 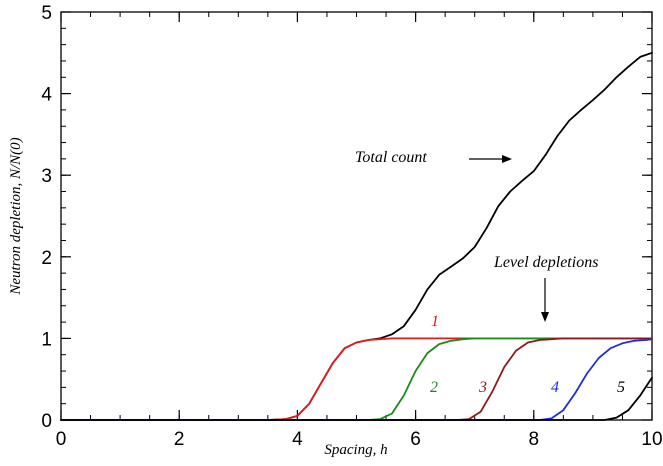 I want to click on curve-label-1: 1, so click(x=435, y=321).